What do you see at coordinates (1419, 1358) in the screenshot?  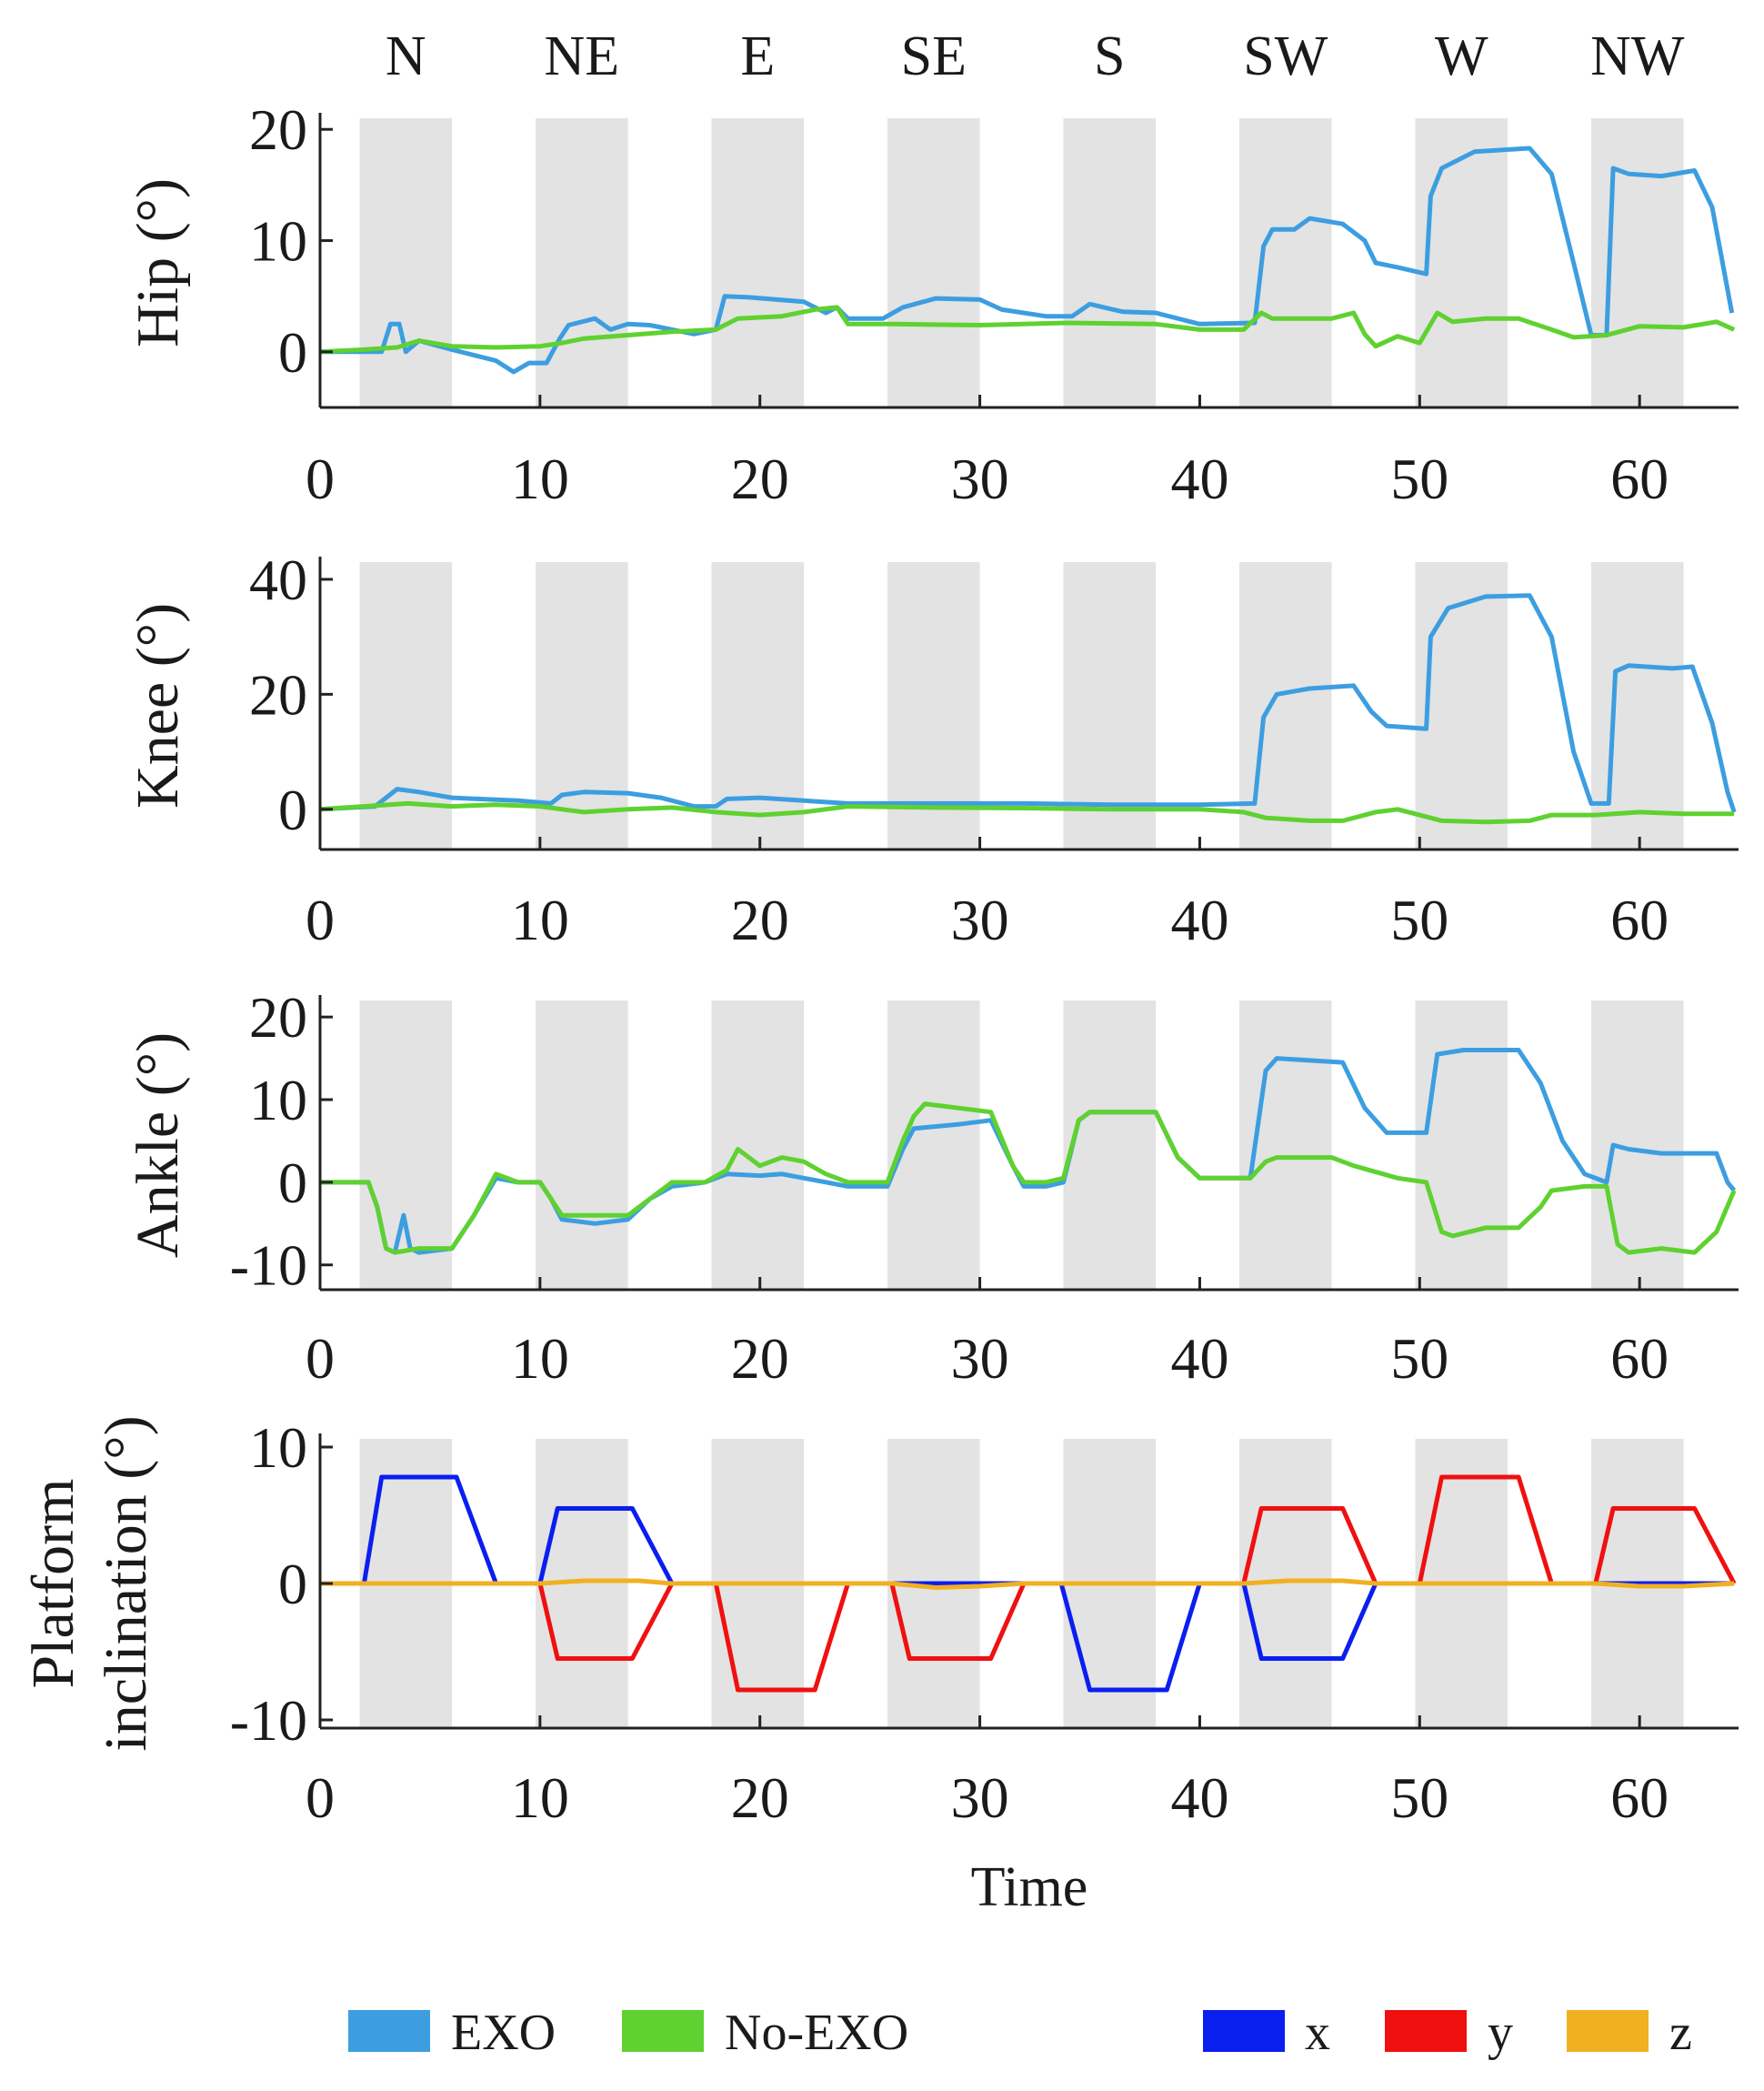 I see `ankle-x-tick-label: 50` at bounding box center [1419, 1358].